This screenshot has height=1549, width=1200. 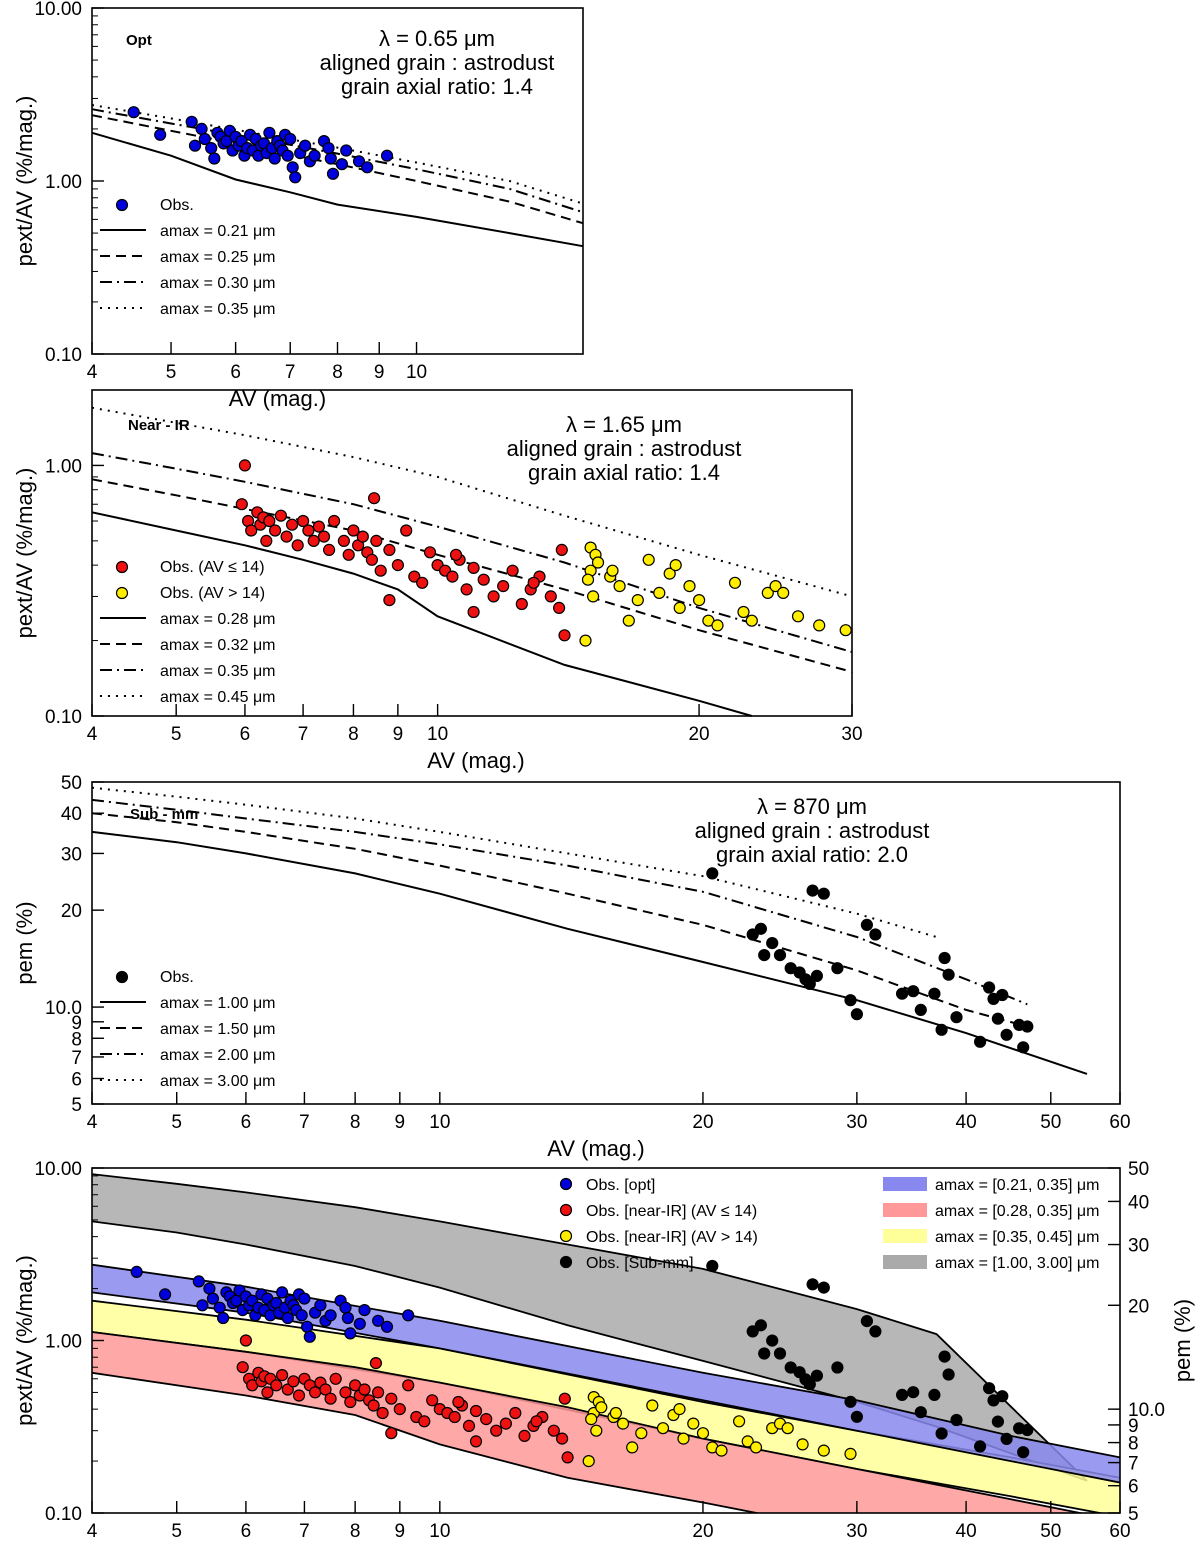 I want to click on y2-tick-label: 5, so click(x=1133, y=1514).